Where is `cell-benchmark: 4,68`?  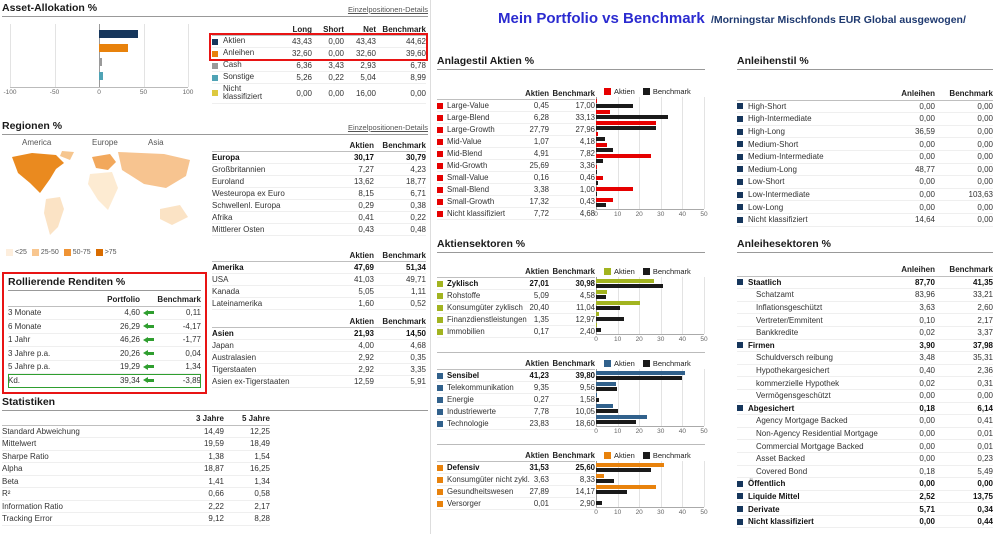
cell-benchmark: 4,68 is located at coordinates (418, 345).